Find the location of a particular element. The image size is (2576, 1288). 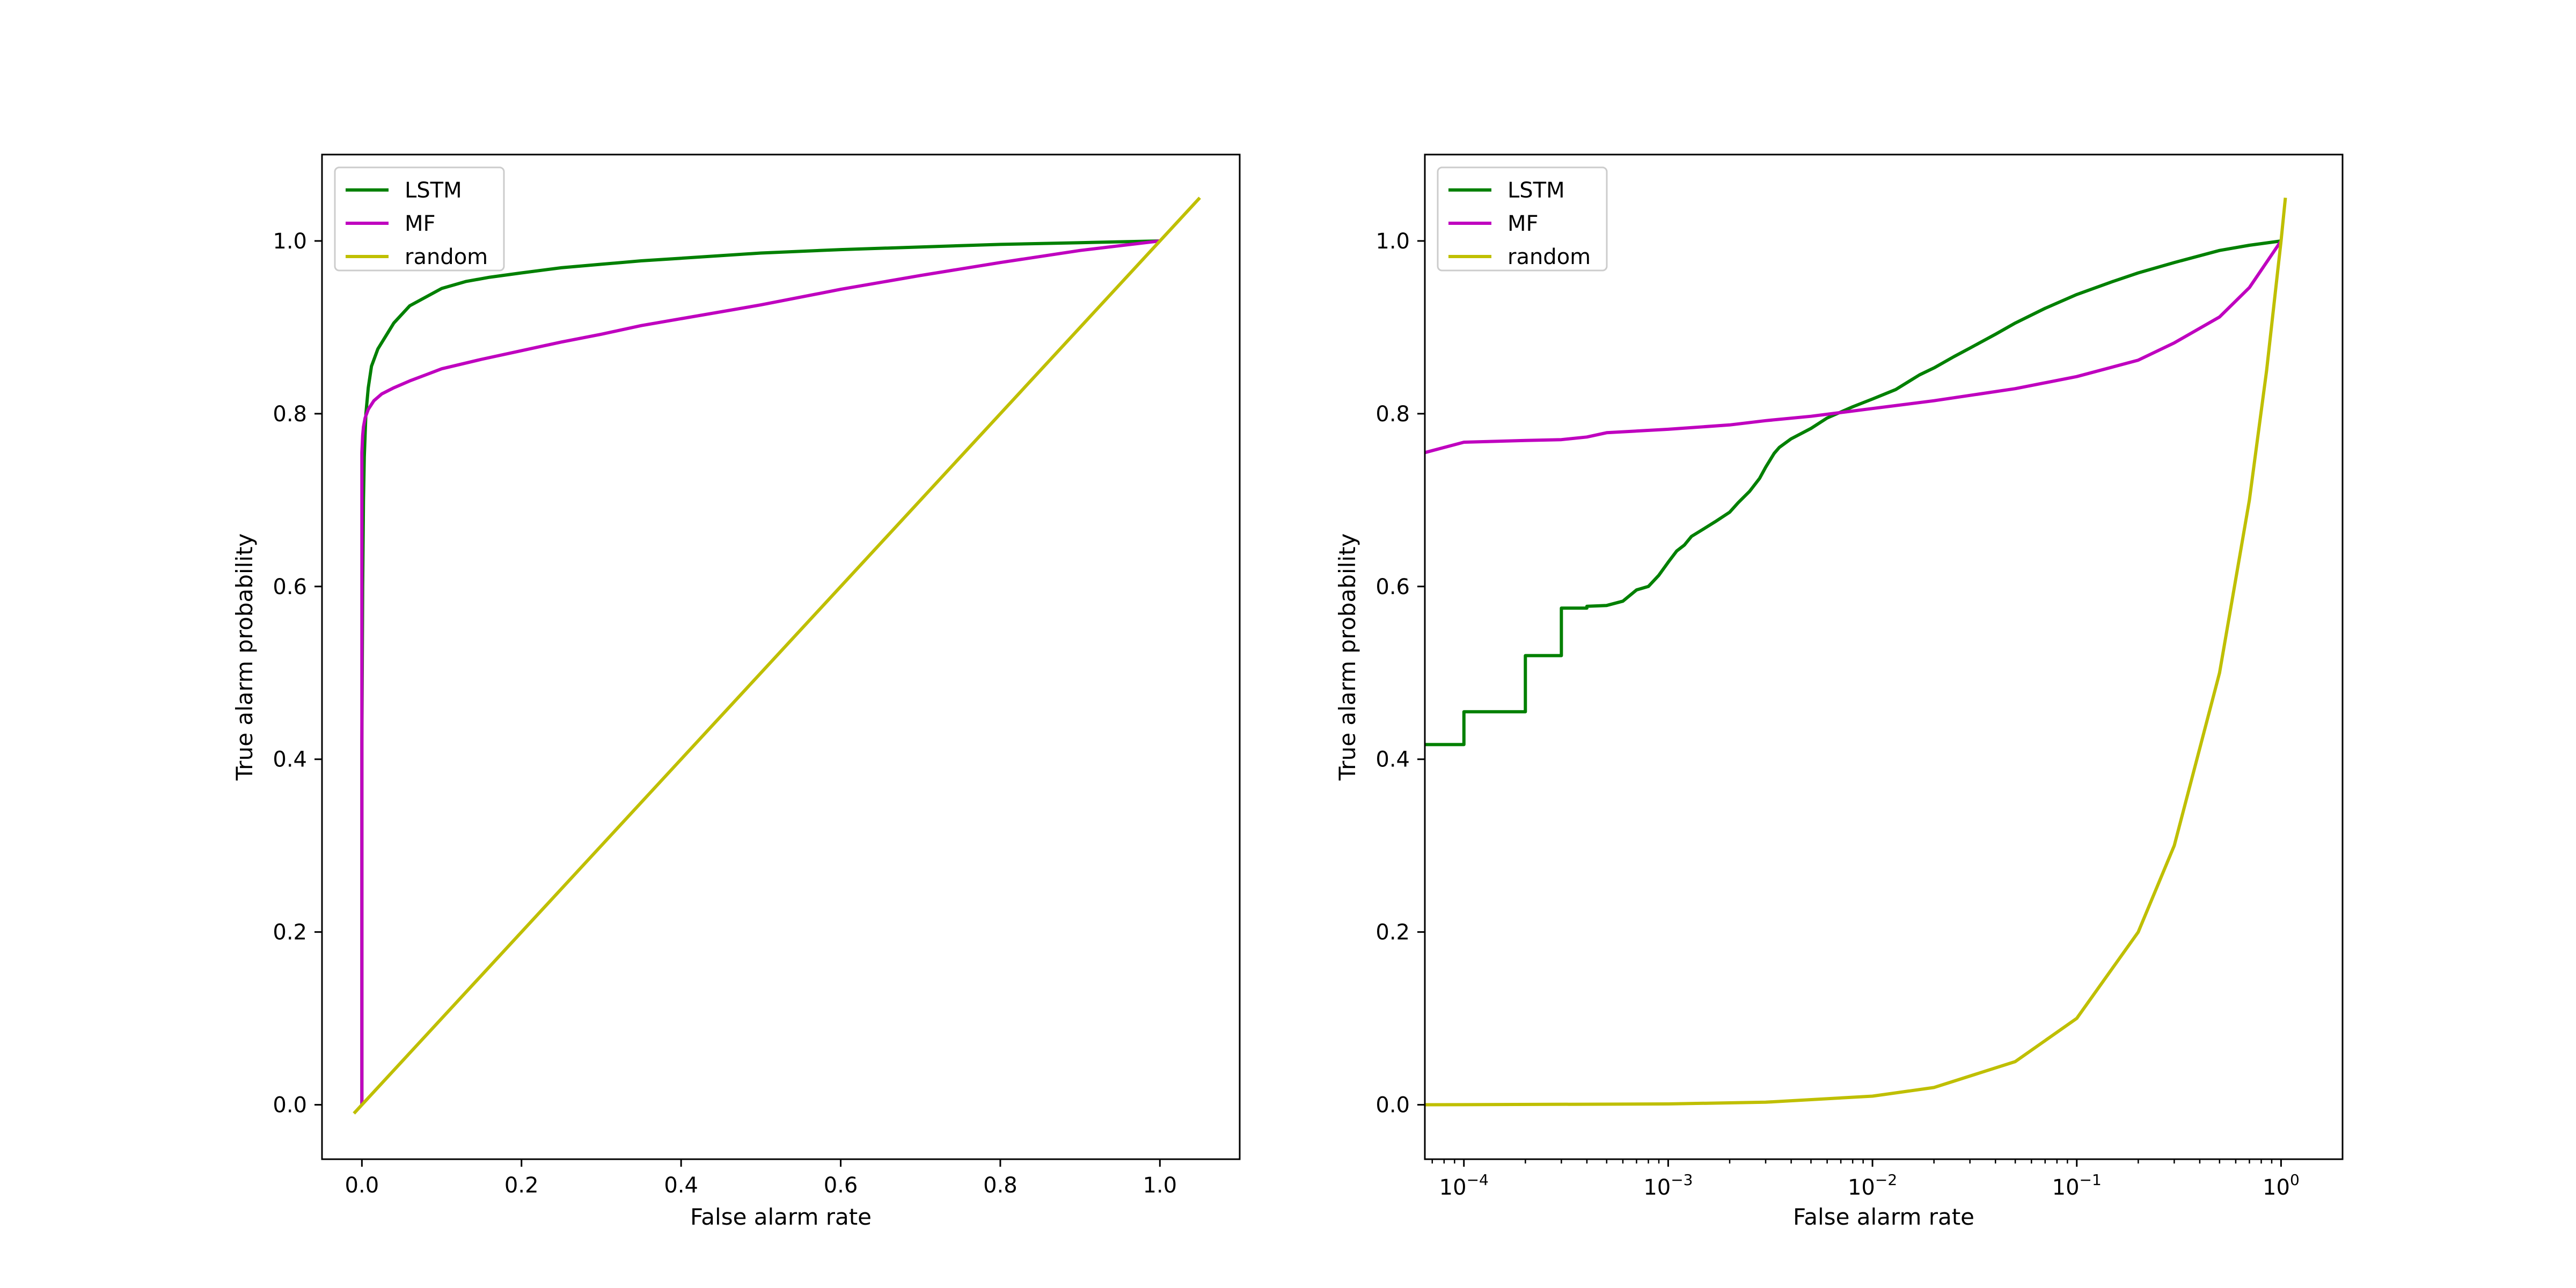

right-x-tick-label: 10⁻⁴ is located at coordinates (1464, 1185).